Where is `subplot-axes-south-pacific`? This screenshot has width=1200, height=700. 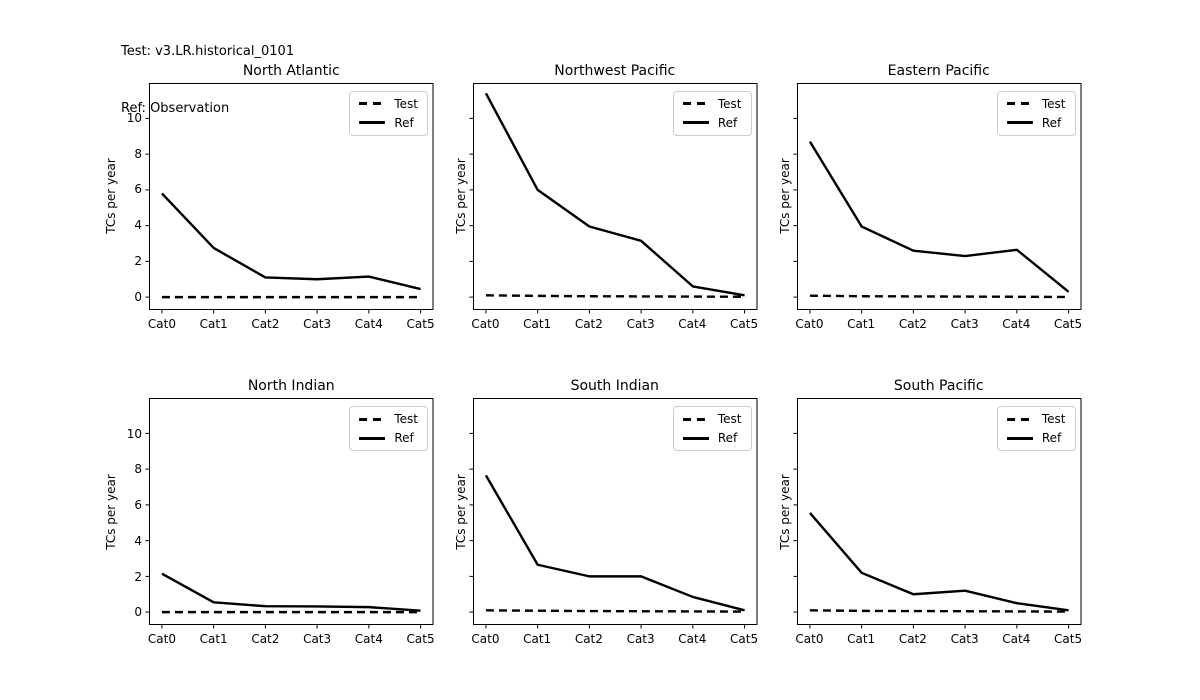
subplot-axes-south-pacific is located at coordinates (937, 513).